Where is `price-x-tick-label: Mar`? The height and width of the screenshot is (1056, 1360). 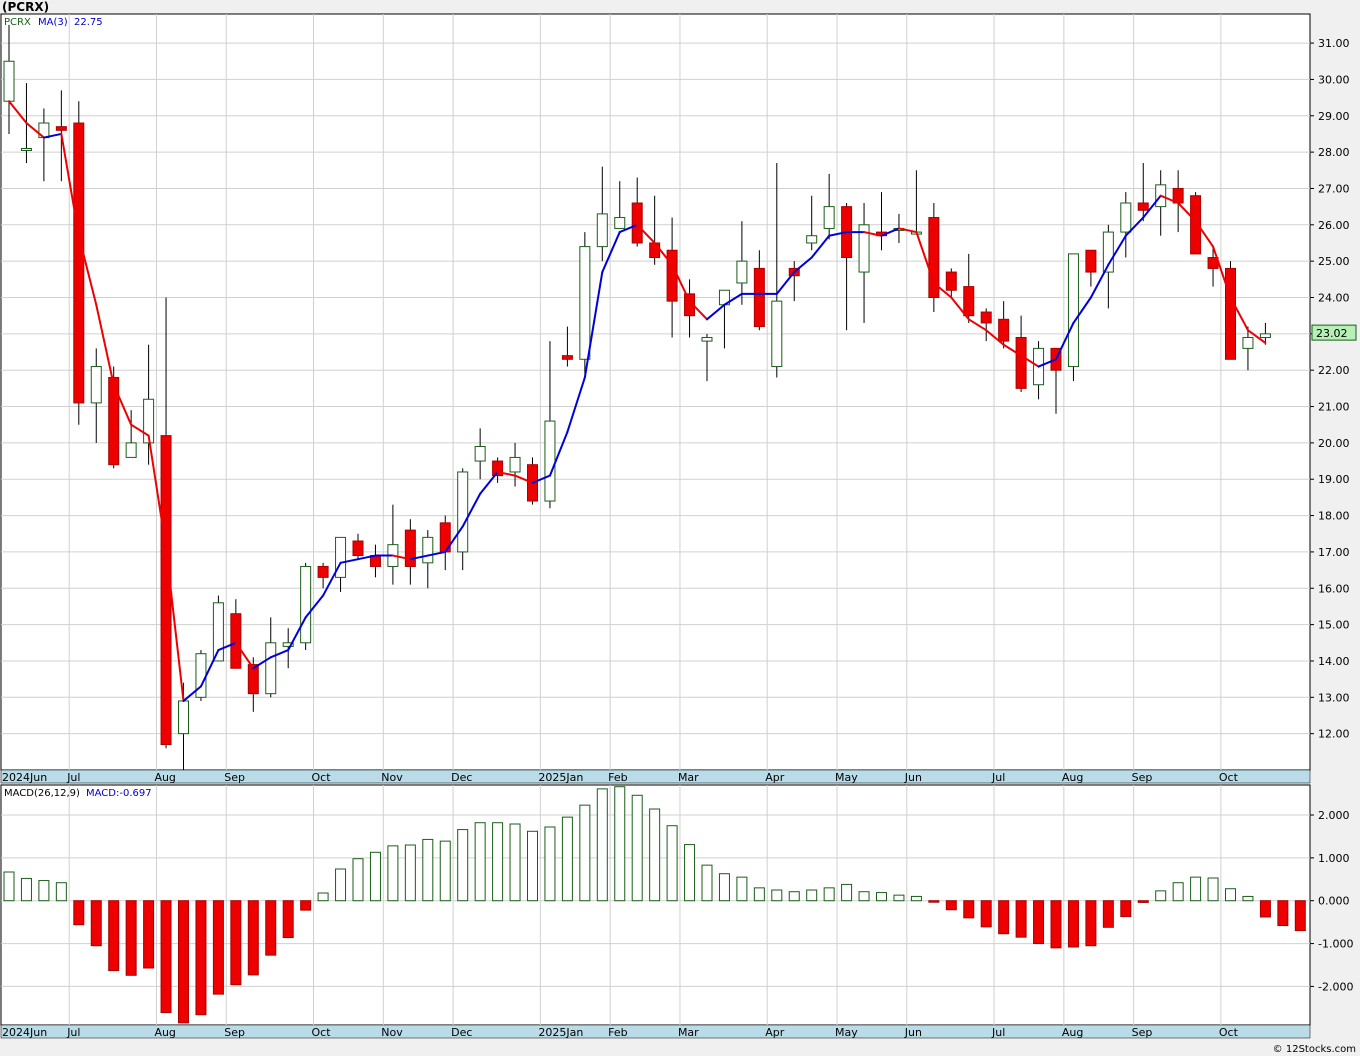 price-x-tick-label: Mar is located at coordinates (688, 777).